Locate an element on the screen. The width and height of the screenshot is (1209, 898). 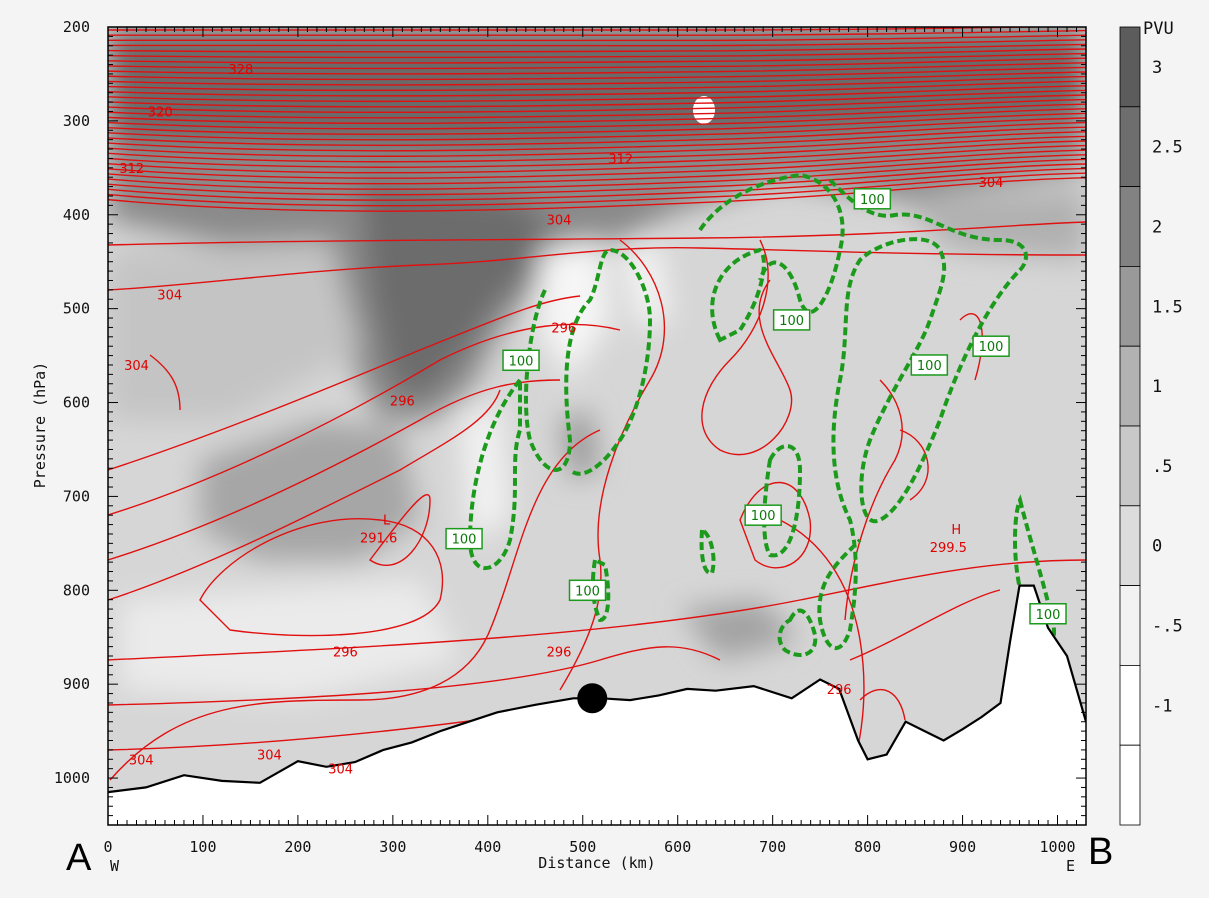
location-marker is located at coordinates (592, 698).